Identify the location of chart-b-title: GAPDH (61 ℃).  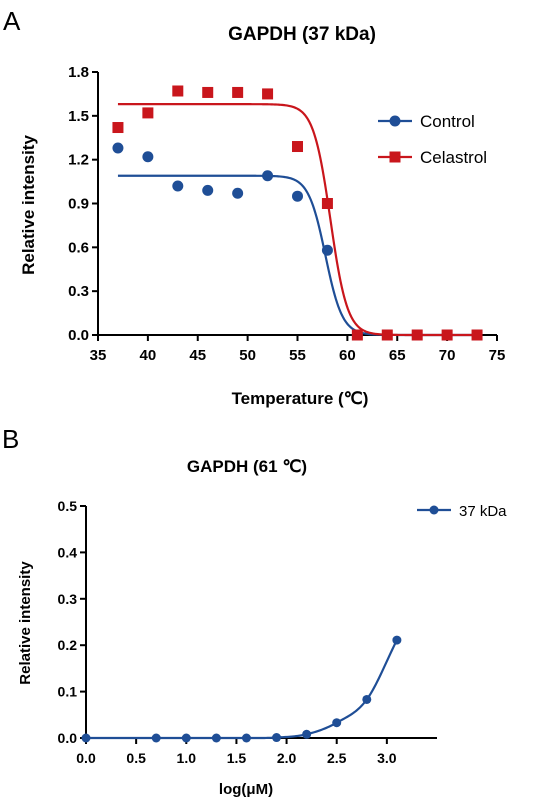
(247, 466).